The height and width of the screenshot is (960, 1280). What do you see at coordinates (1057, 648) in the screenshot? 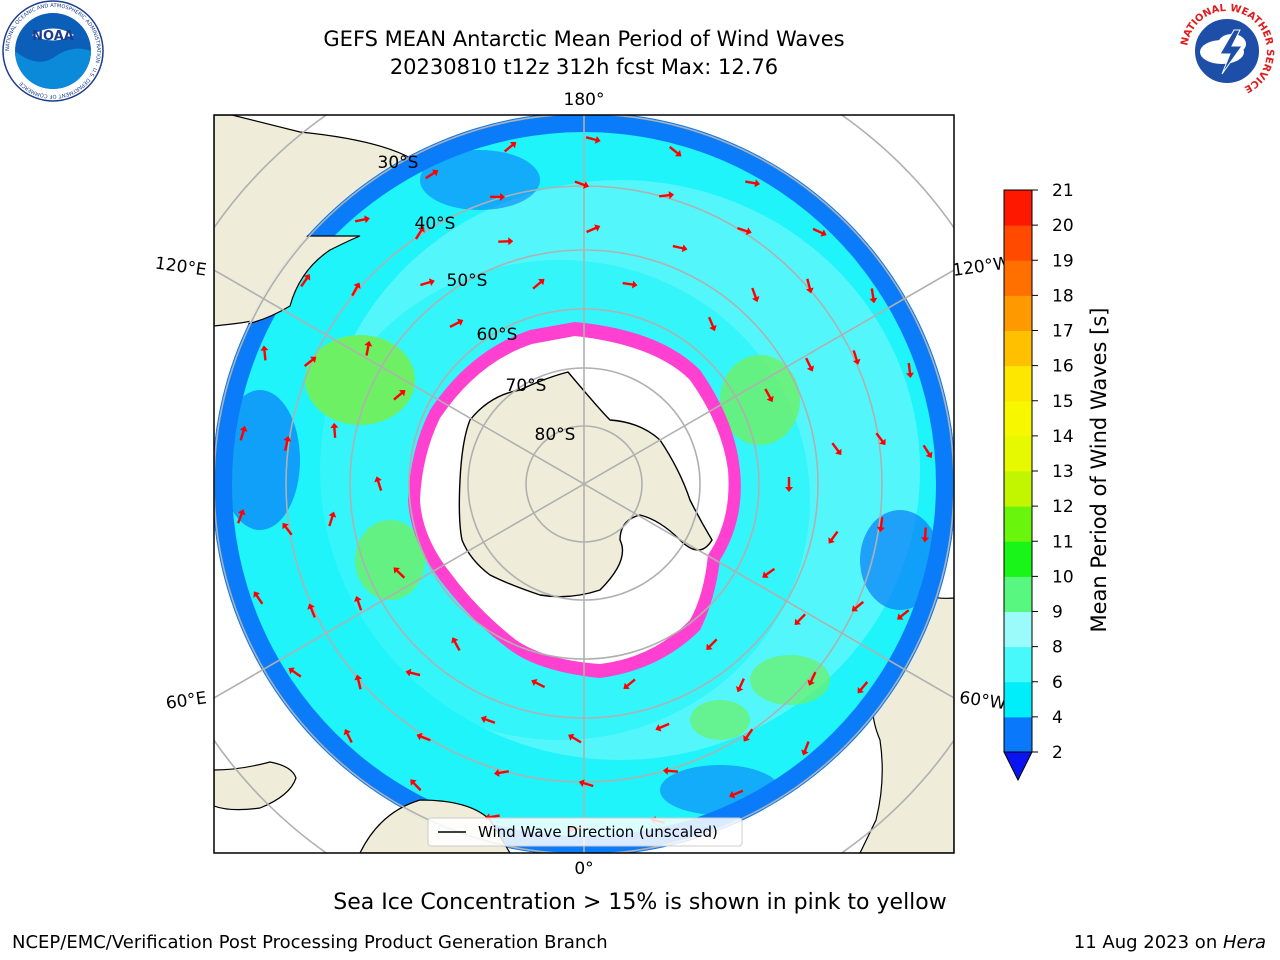
I see `colorbar-tick-label: 8` at bounding box center [1057, 648].